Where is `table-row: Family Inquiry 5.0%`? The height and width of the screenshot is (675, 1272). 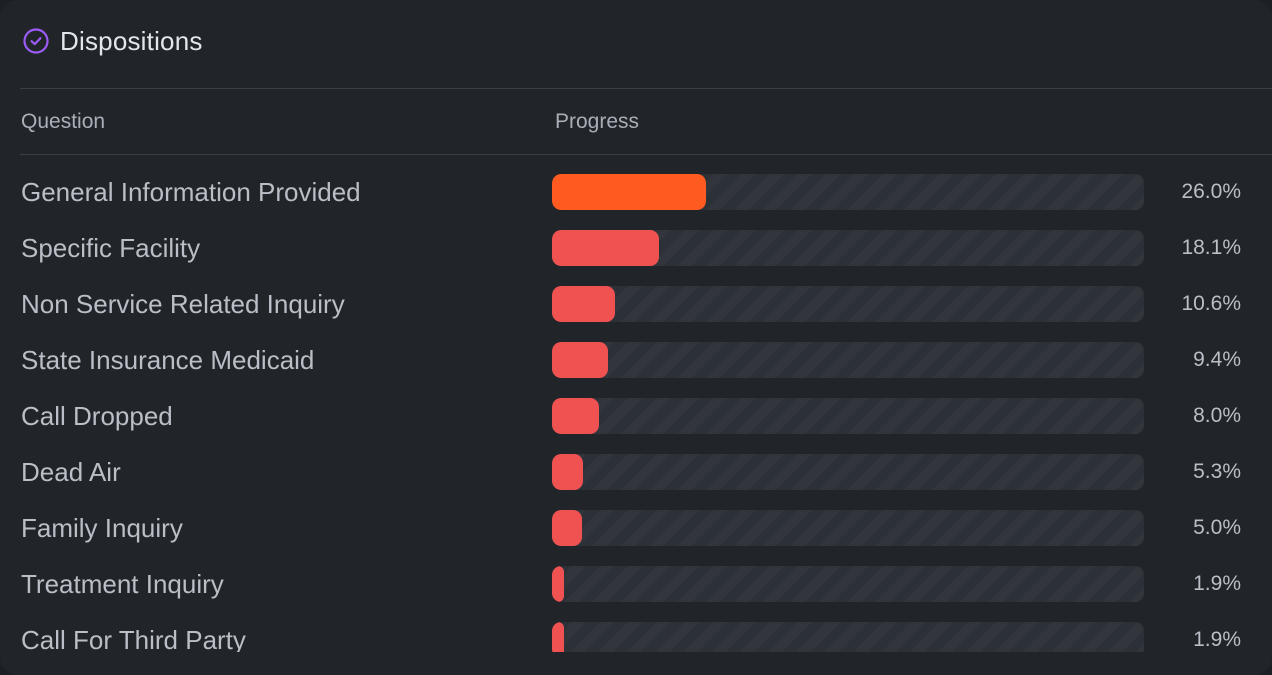
table-row: Family Inquiry 5.0% is located at coordinates (636, 520).